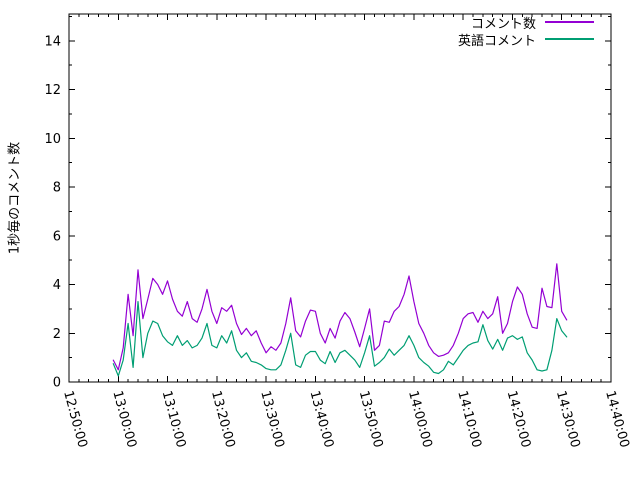 Image resolution: width=640 pixels, height=480 pixels. What do you see at coordinates (568, 419) in the screenshot?
I see `x-tick-label: 14:30:00` at bounding box center [568, 419].